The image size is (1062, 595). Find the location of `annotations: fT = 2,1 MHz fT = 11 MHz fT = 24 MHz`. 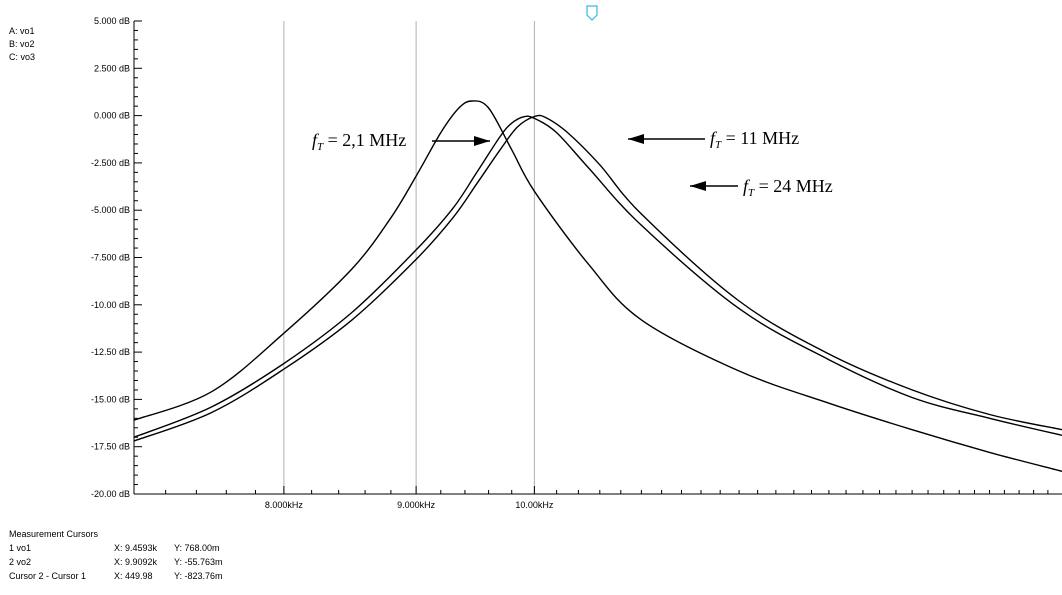

annotations: fT = 2,1 MHz fT = 11 MHz fT = 24 MHz is located at coordinates (572, 163).